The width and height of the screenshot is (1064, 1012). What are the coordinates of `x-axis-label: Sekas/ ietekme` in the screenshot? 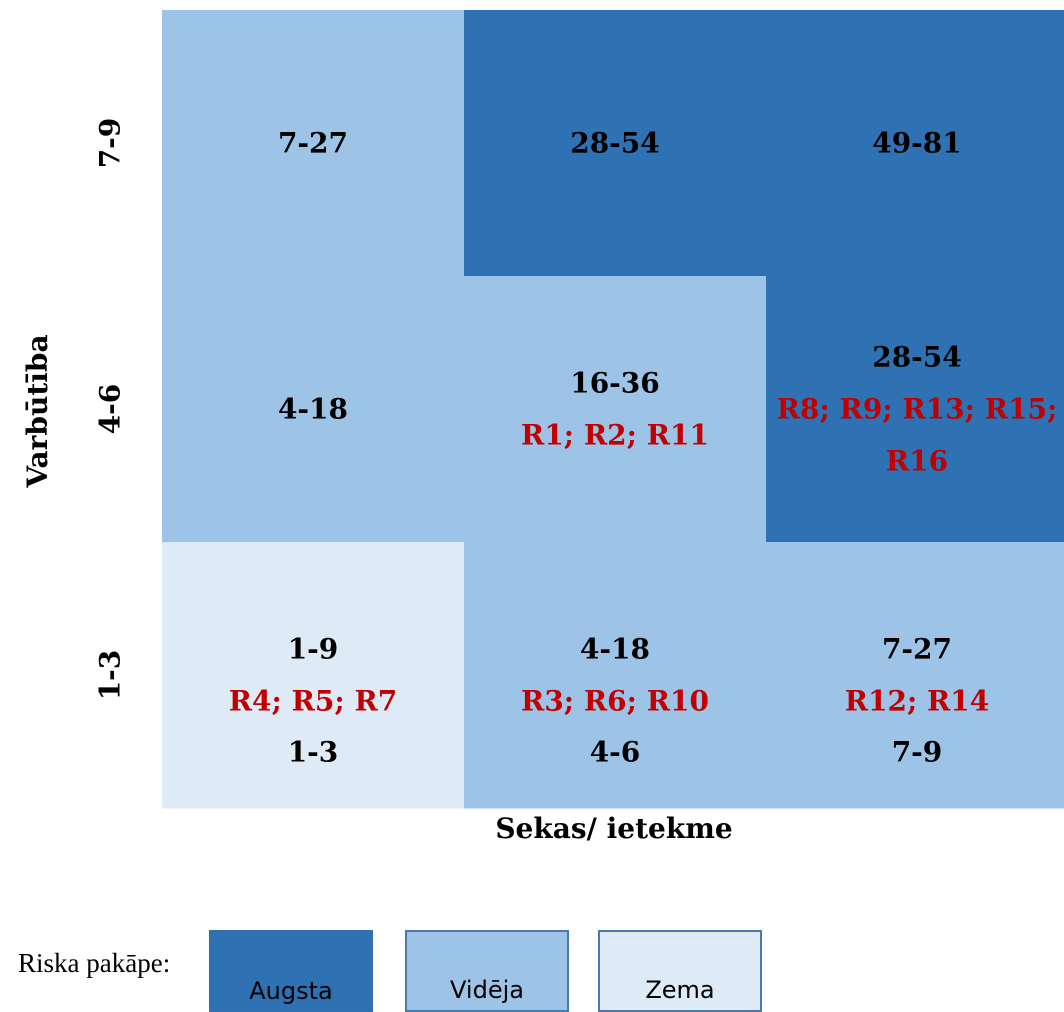 It's located at (613, 828).